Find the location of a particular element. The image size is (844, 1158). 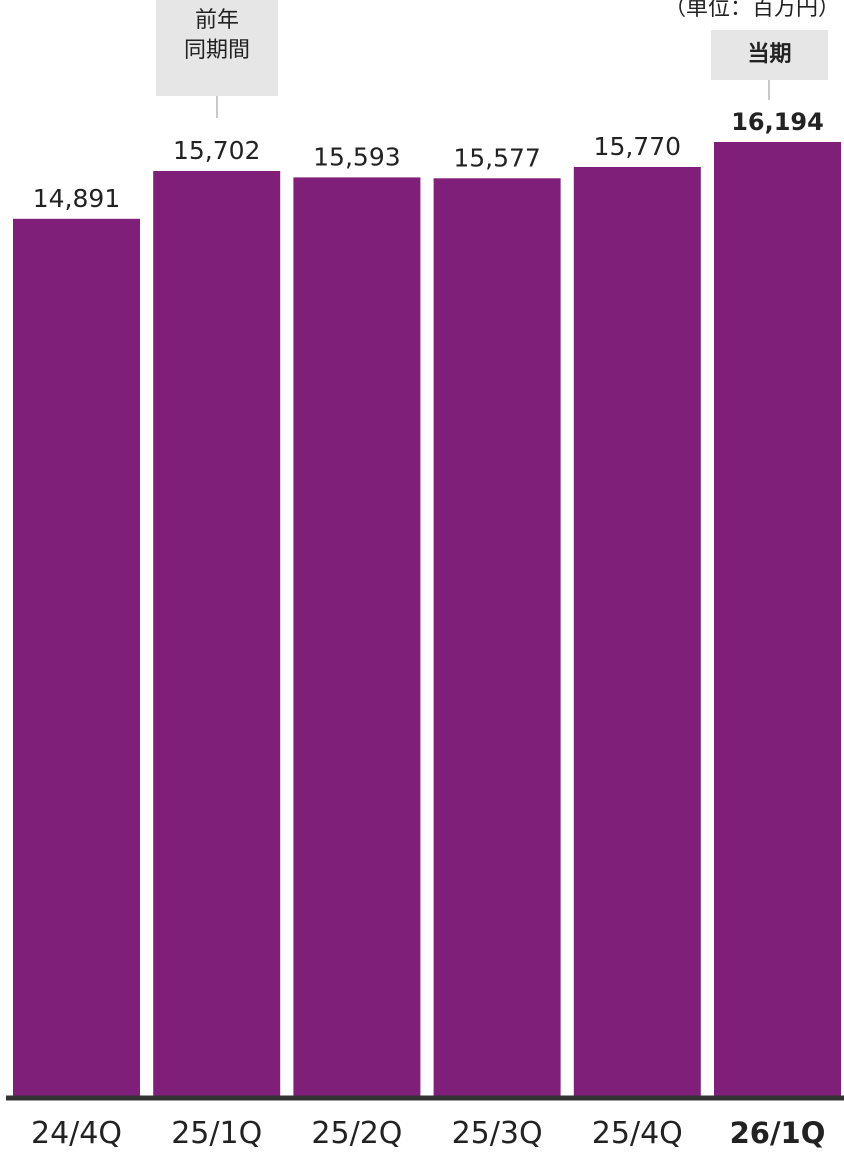

prior-period-label-line1: 前年 is located at coordinates (216, 20).